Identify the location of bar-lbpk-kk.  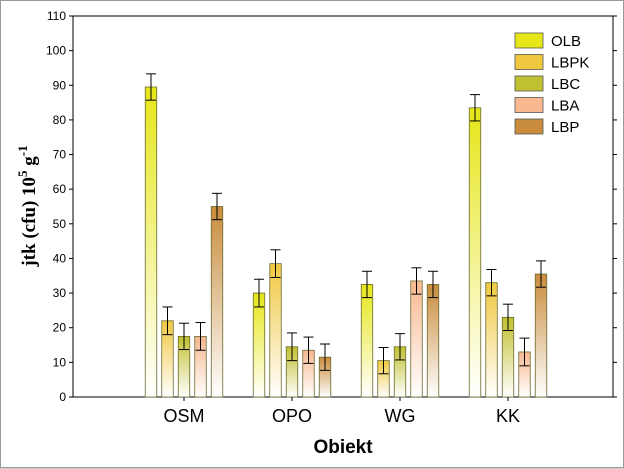
(491, 340).